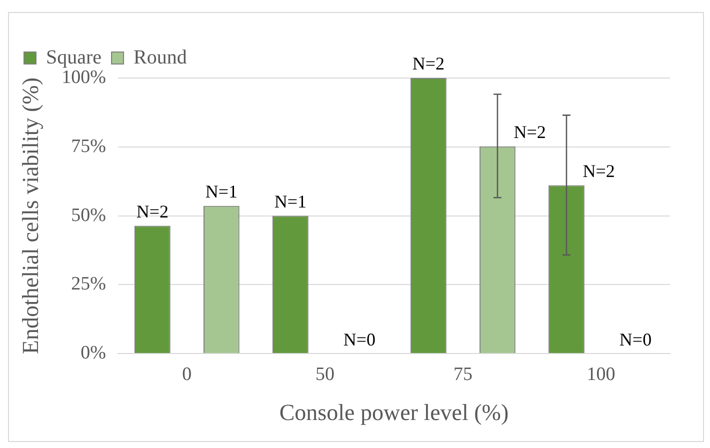 The height and width of the screenshot is (448, 710). I want to click on x-tick-label: 100, so click(601, 374).